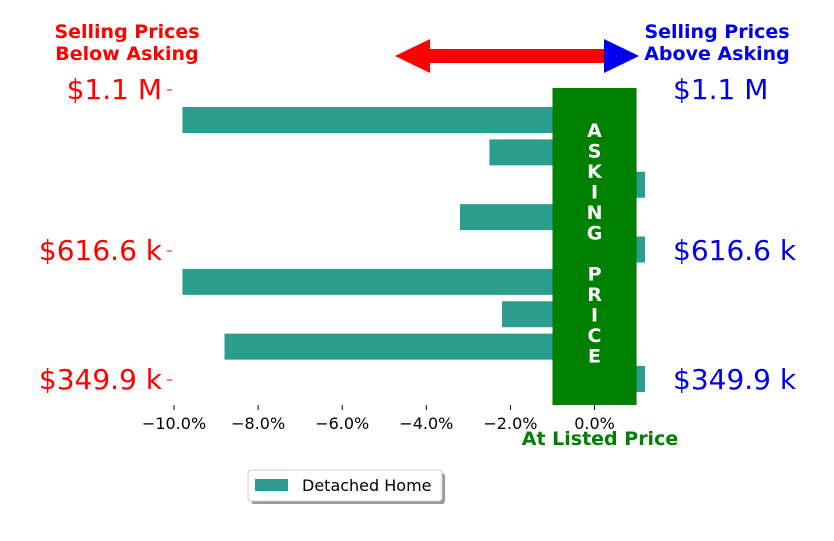 The height and width of the screenshot is (541, 834). I want to click on x-tick-label: −6.0%, so click(342, 423).